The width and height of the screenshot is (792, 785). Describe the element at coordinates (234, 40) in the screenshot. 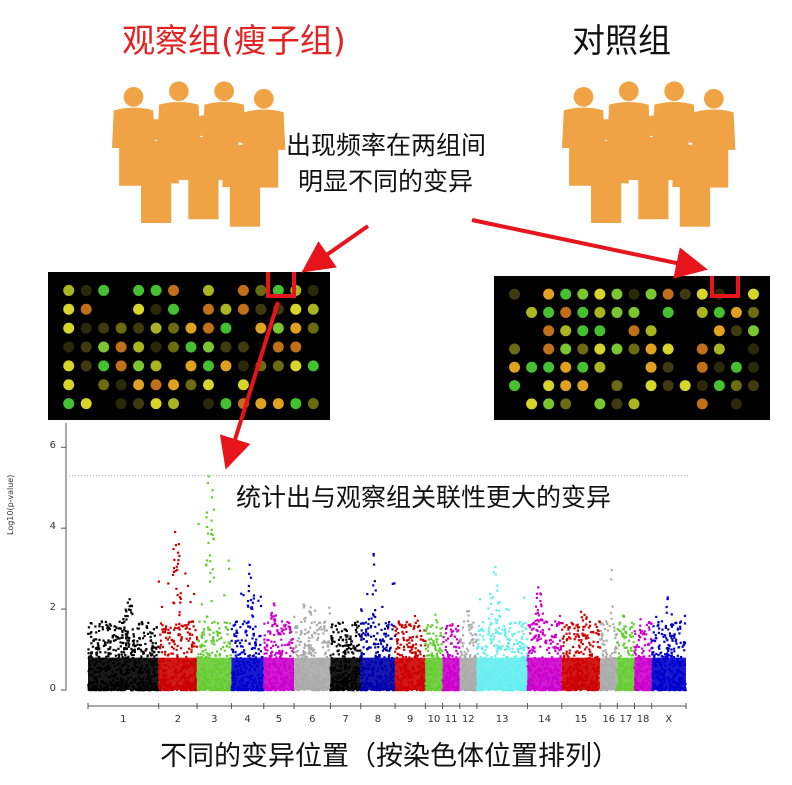

I see `case-group-title: 观察组(瘦子组)` at that location.